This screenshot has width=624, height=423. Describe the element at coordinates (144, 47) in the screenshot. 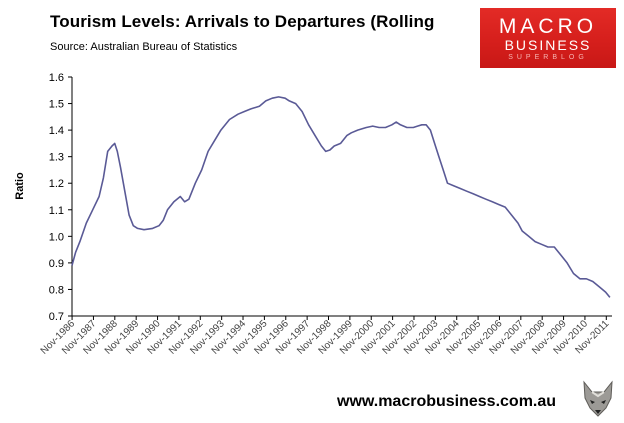

I see `chart-source: Source: Australian Bureau of Statistics` at that location.